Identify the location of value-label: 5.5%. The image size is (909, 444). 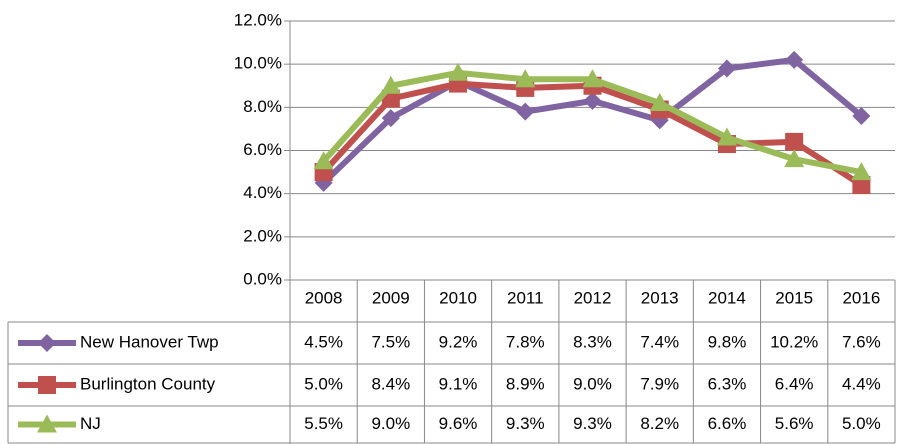
(323, 423).